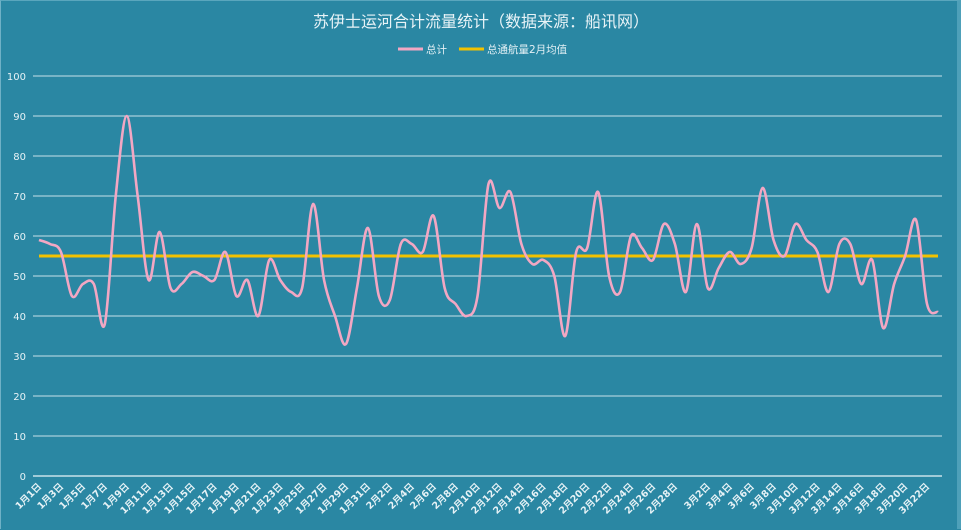  What do you see at coordinates (23, 477) in the screenshot?
I see `y-tick-label: 0` at bounding box center [23, 477].